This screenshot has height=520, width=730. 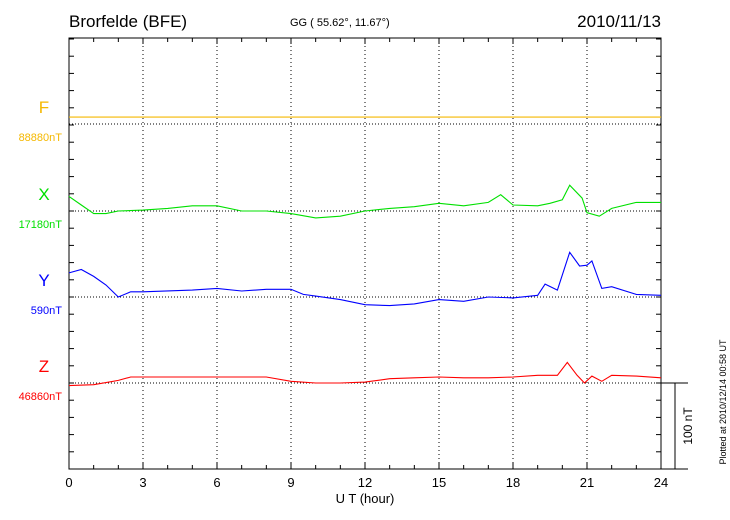 I want to click on station-coords: GG ( 55.62°, 11.67°), so click(x=340, y=23).